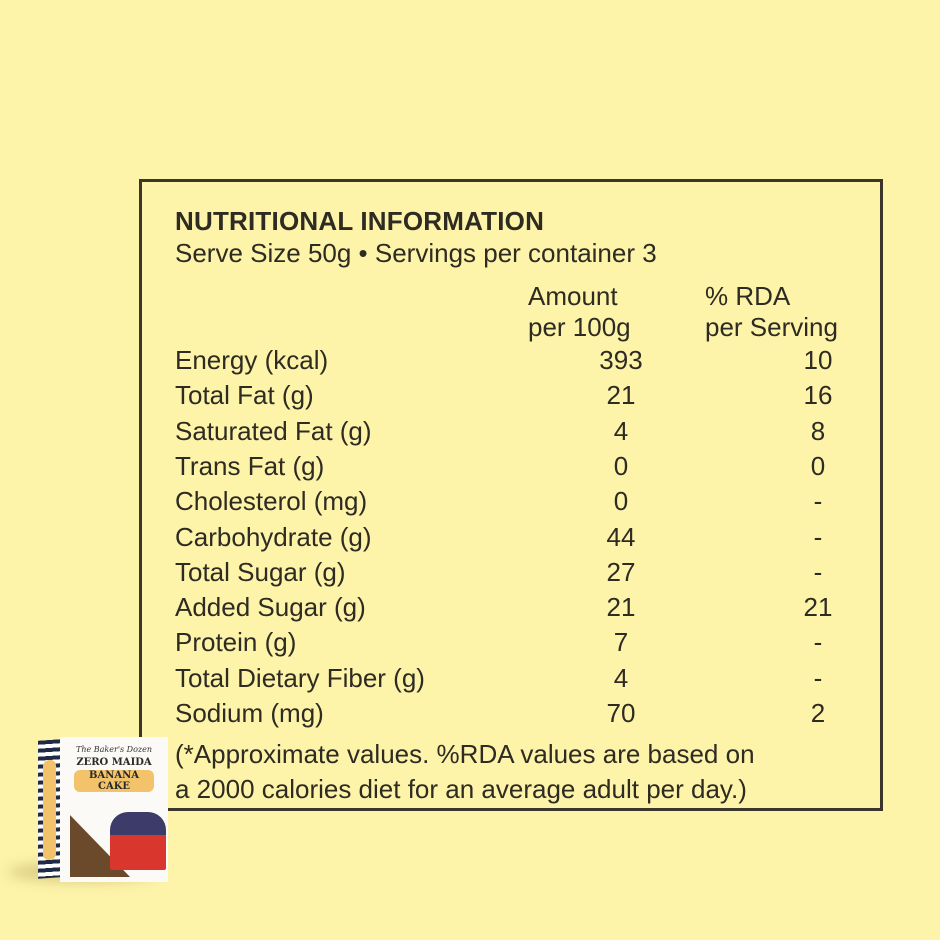 This screenshot has width=940, height=940. What do you see at coordinates (525, 574) in the screenshot?
I see `nutrient-row: Total Sugar (g) 27 -` at bounding box center [525, 574].